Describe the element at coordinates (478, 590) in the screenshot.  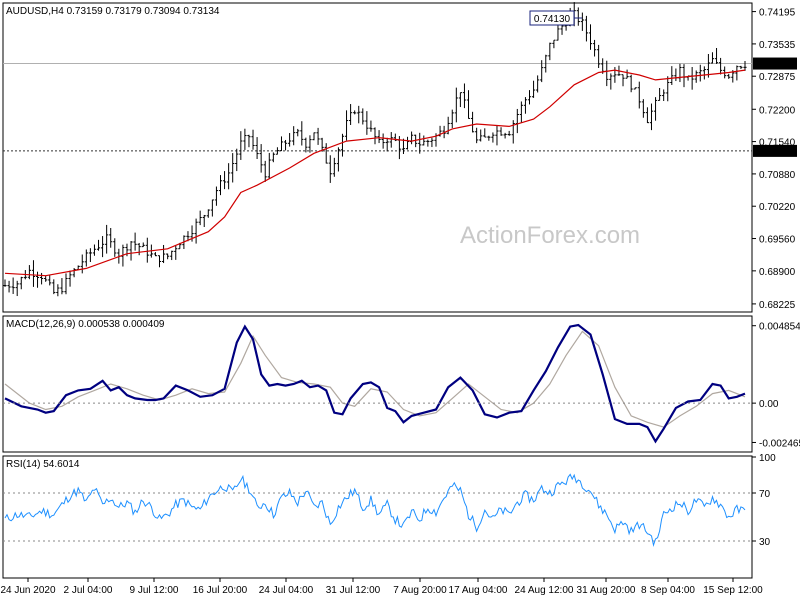
I see `time-tick-label: 17 Aug 04:00` at that location.